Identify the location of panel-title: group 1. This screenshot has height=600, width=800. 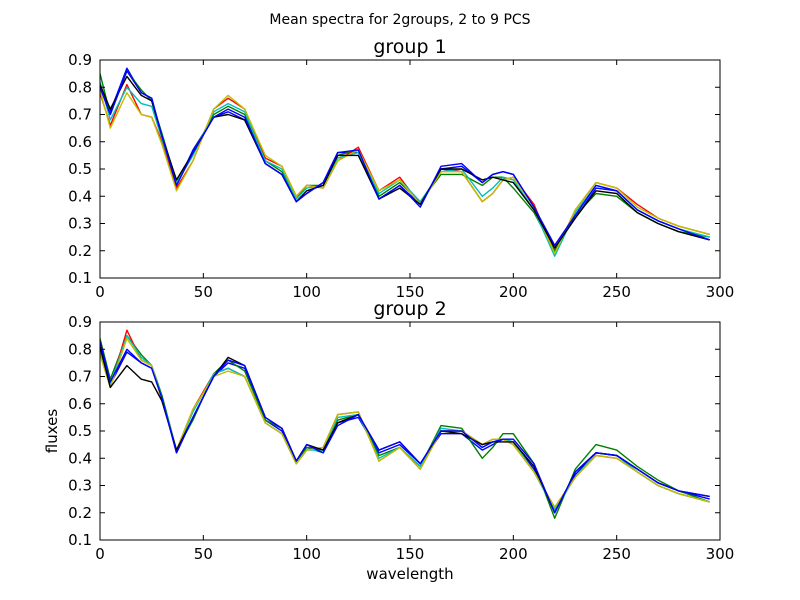
(409, 47).